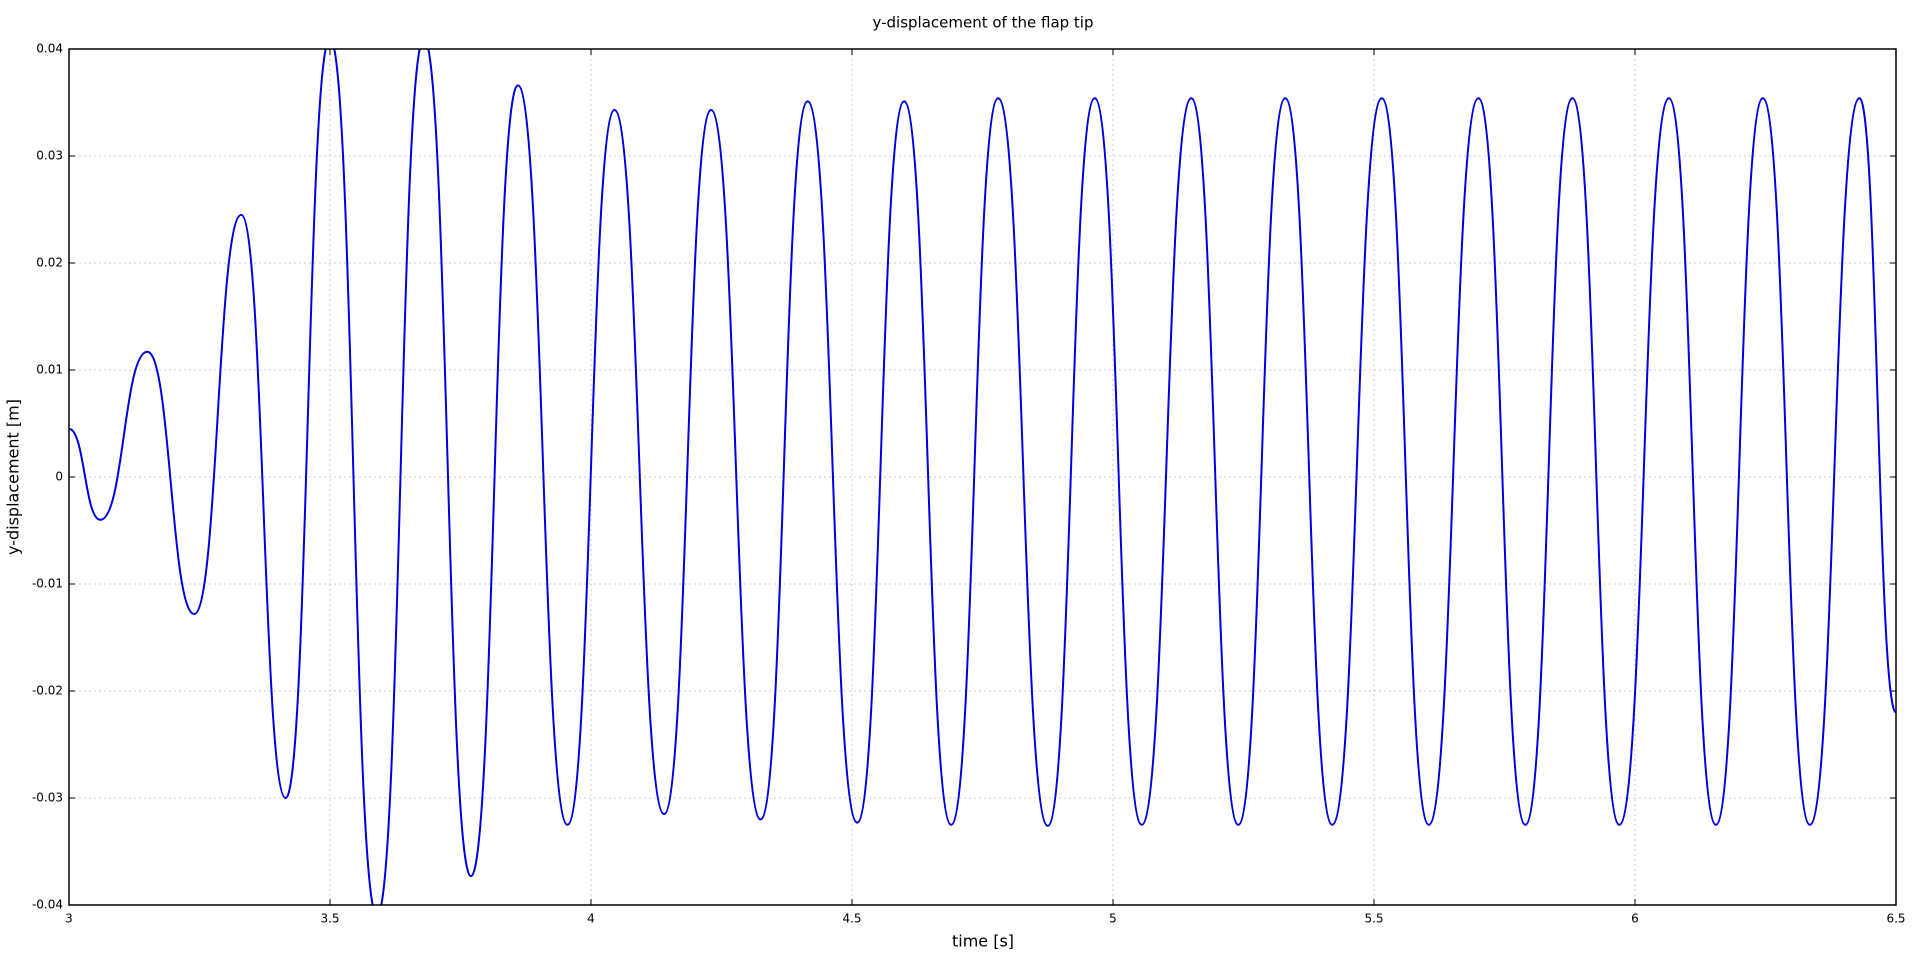  I want to click on y-tick-label: 0.02, so click(49, 263).